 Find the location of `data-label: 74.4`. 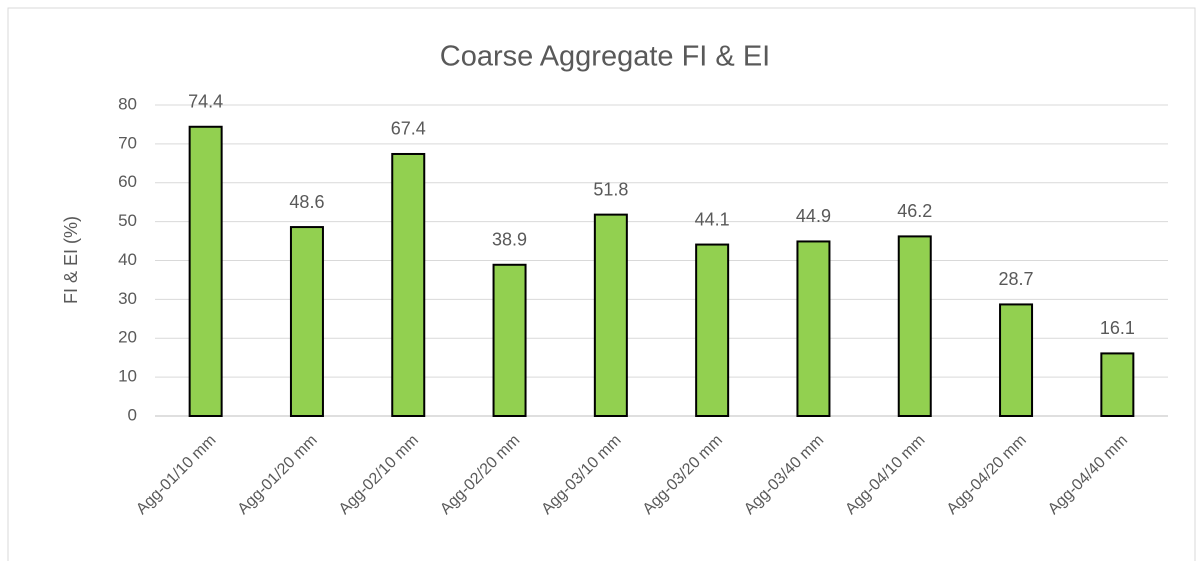

data-label: 74.4 is located at coordinates (205, 102).